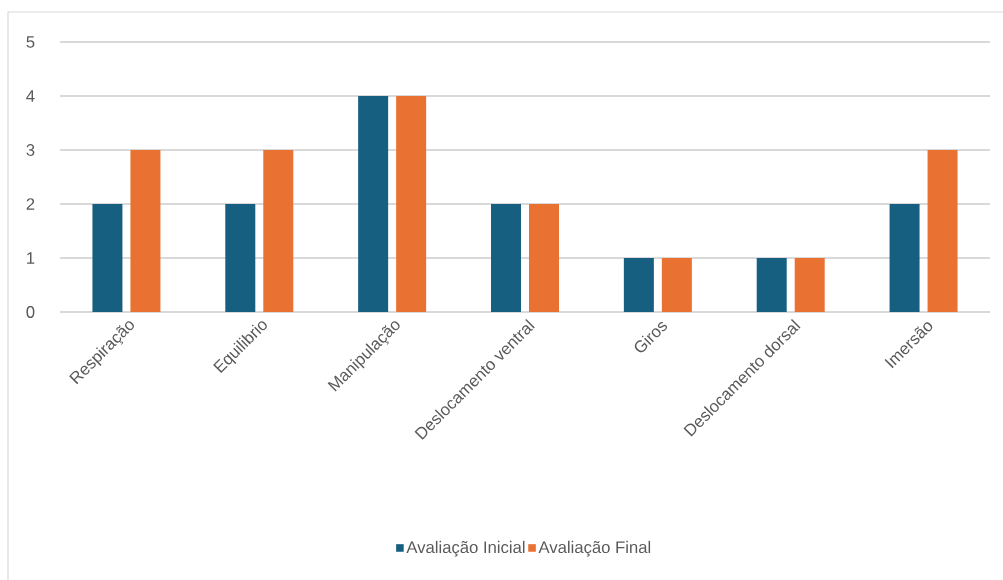  Describe the element at coordinates (30, 42) in the screenshot. I see `y-tick-label: 5` at that location.